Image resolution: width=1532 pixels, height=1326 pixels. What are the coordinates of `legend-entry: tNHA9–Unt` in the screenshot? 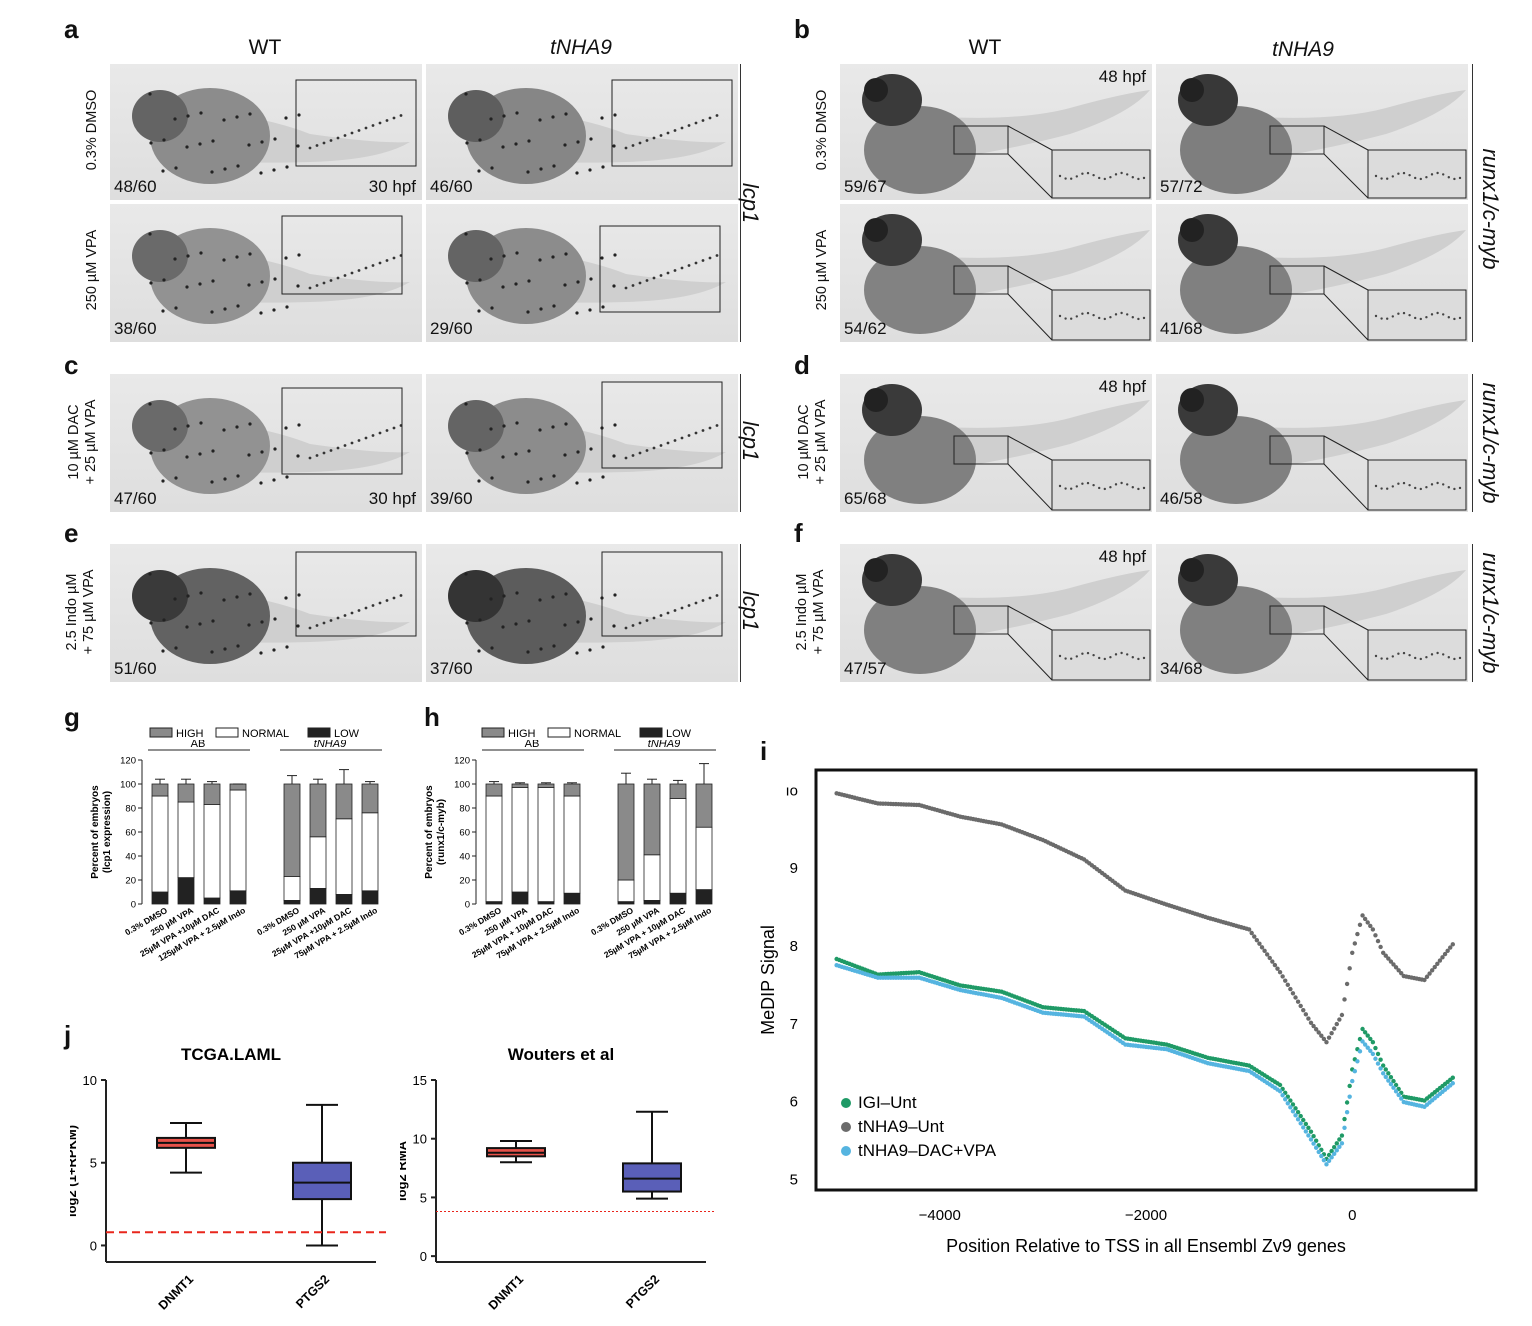 It's located at (901, 1126).